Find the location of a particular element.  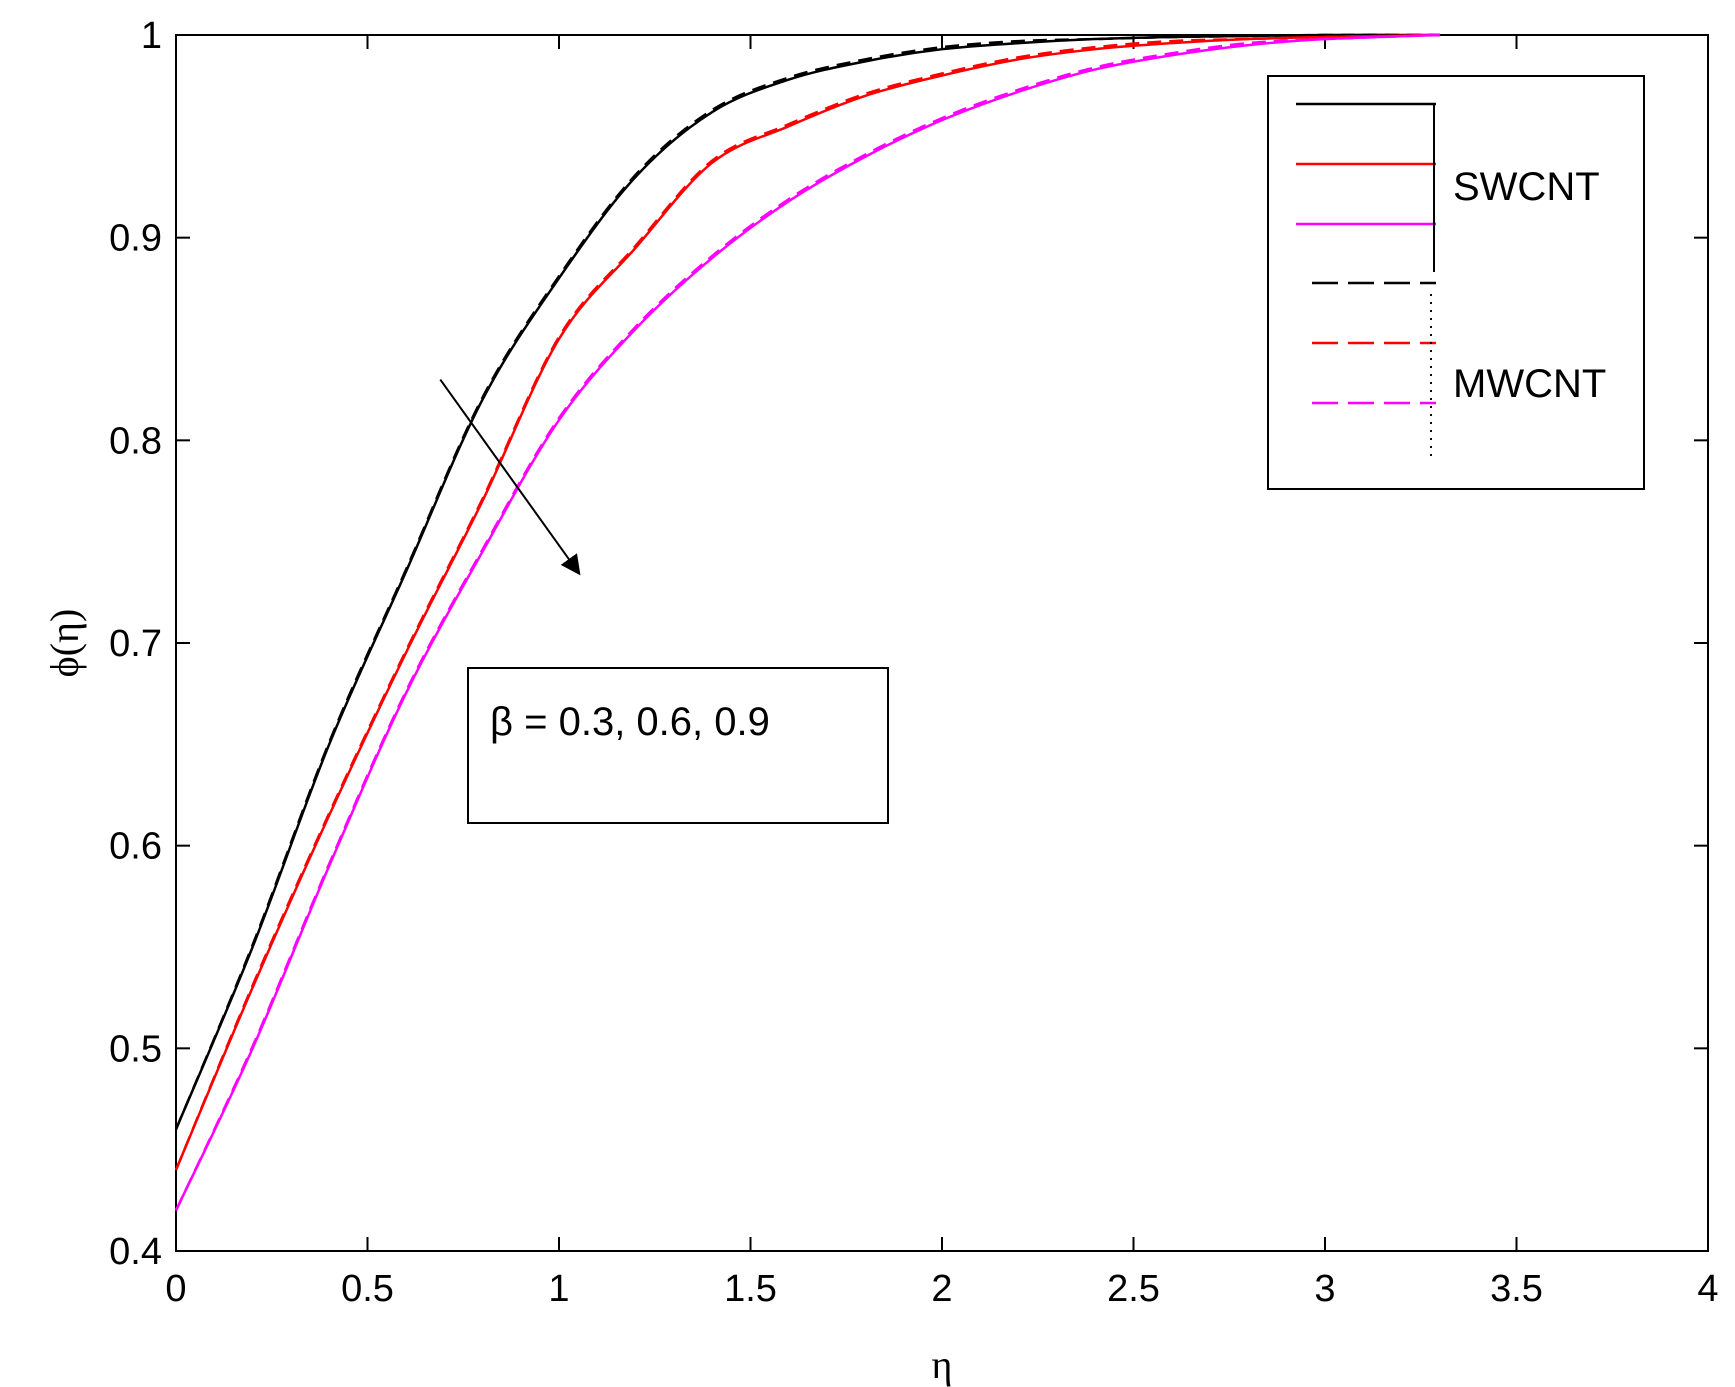

x-tick-label: 3 is located at coordinates (1324, 1289).